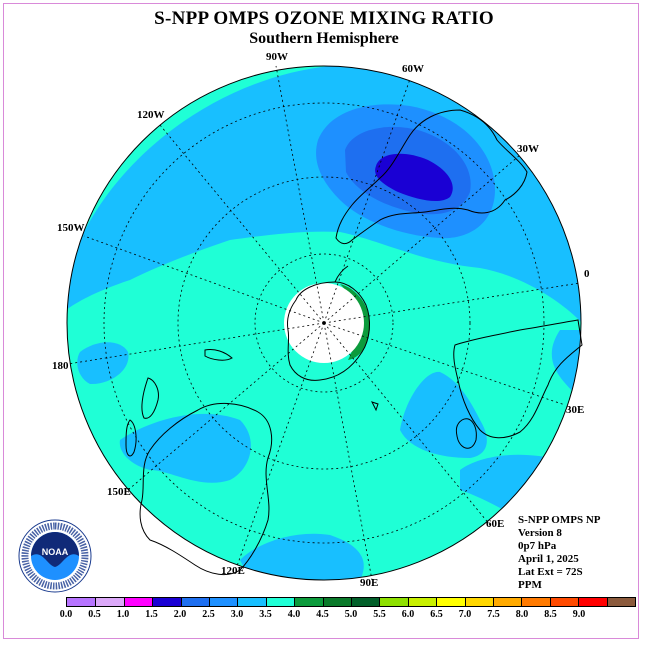 This screenshot has width=648, height=648. What do you see at coordinates (294, 614) in the screenshot?
I see `colorbar-tick-label: 4.0` at bounding box center [294, 614].